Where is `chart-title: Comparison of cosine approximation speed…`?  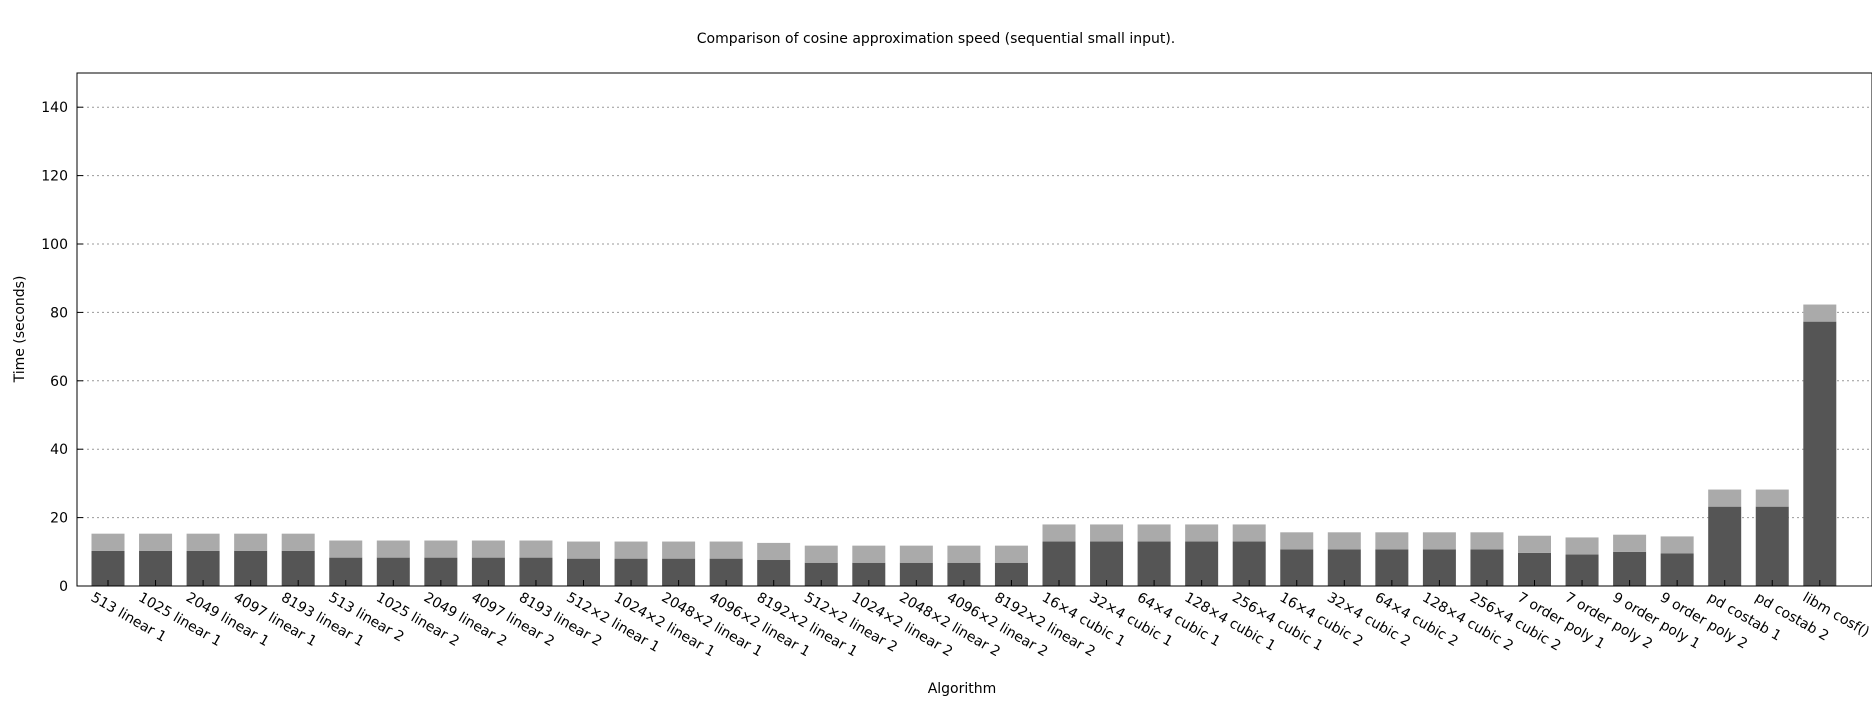 chart-title: Comparison of cosine approximation speed… is located at coordinates (936, 39).